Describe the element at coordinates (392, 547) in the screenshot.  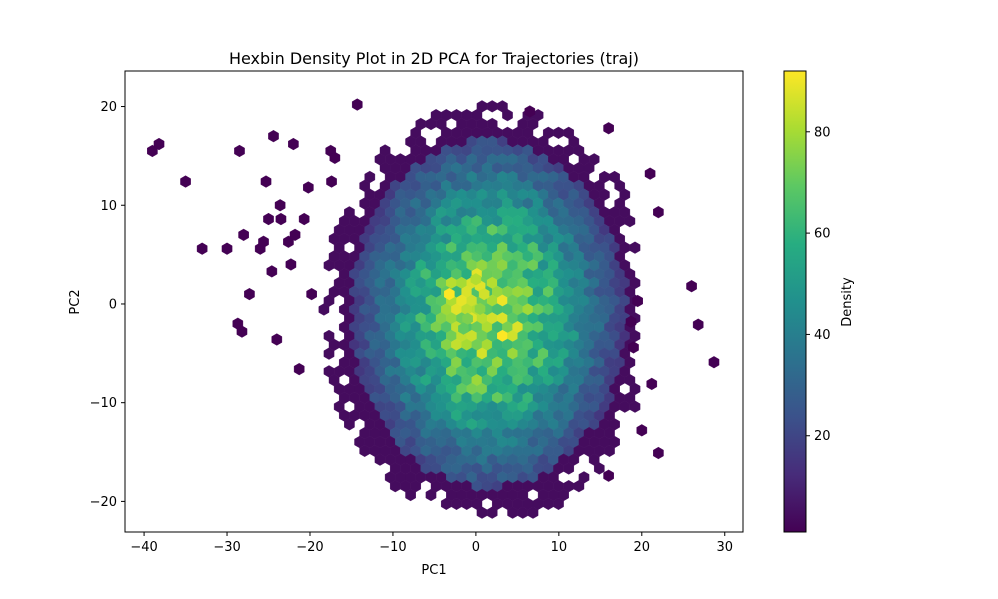
I see `x-tick-label: −10` at that location.